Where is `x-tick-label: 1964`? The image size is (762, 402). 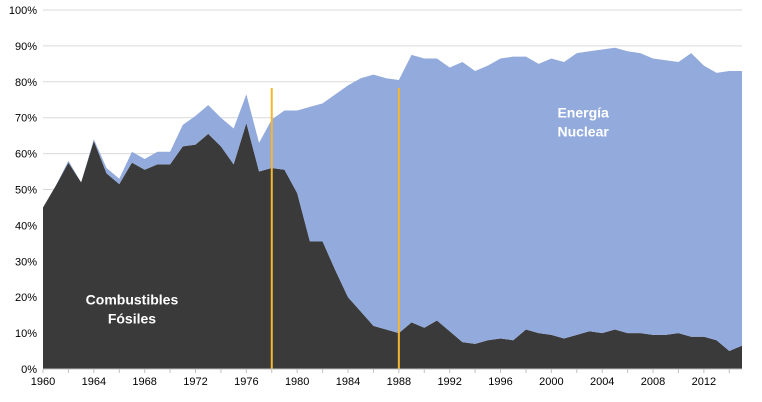
x-tick-label: 1964 is located at coordinates (94, 382).